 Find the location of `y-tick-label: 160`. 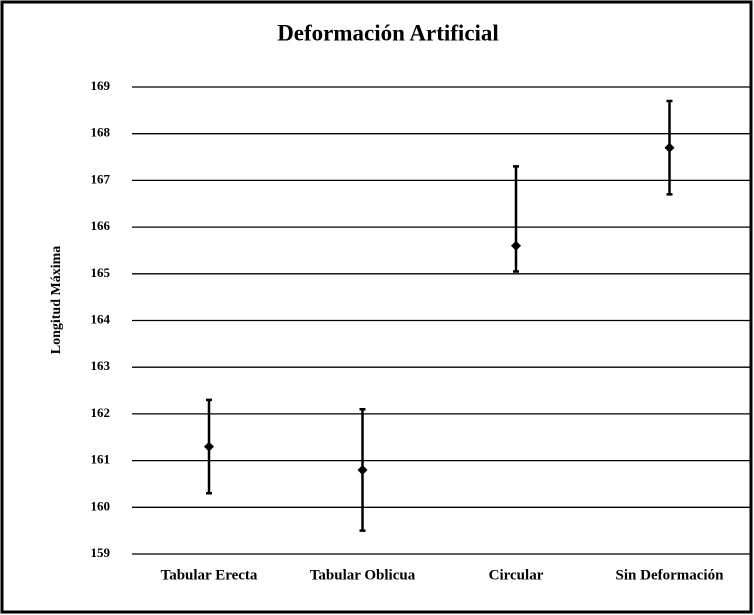

y-tick-label: 160 is located at coordinates (101, 505).